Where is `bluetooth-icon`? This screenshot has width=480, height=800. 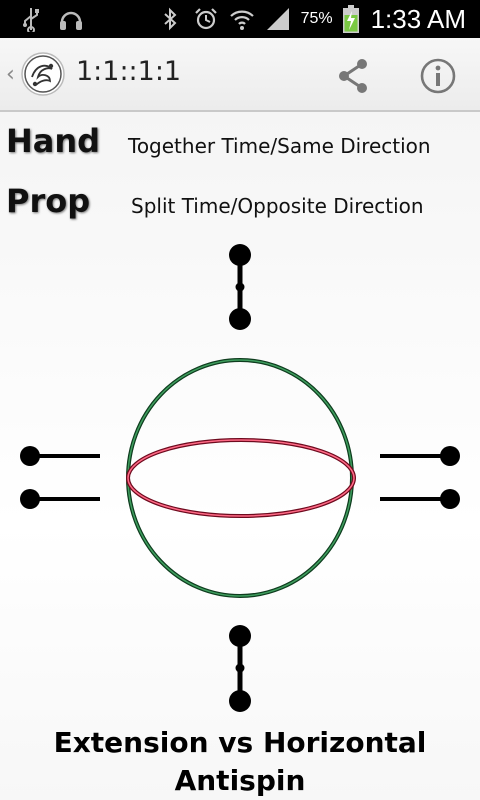 bluetooth-icon is located at coordinates (170, 19).